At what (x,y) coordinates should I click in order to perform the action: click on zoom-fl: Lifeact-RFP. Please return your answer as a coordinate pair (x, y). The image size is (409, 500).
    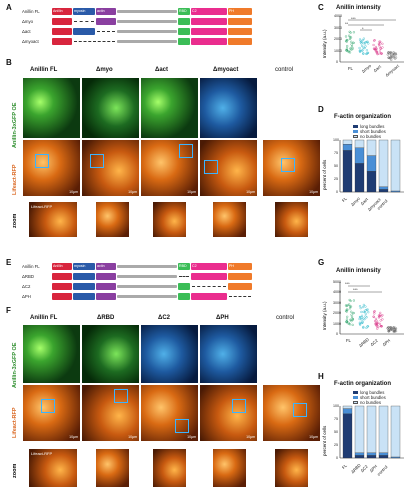
    Looking at the image, I should click on (53, 468).